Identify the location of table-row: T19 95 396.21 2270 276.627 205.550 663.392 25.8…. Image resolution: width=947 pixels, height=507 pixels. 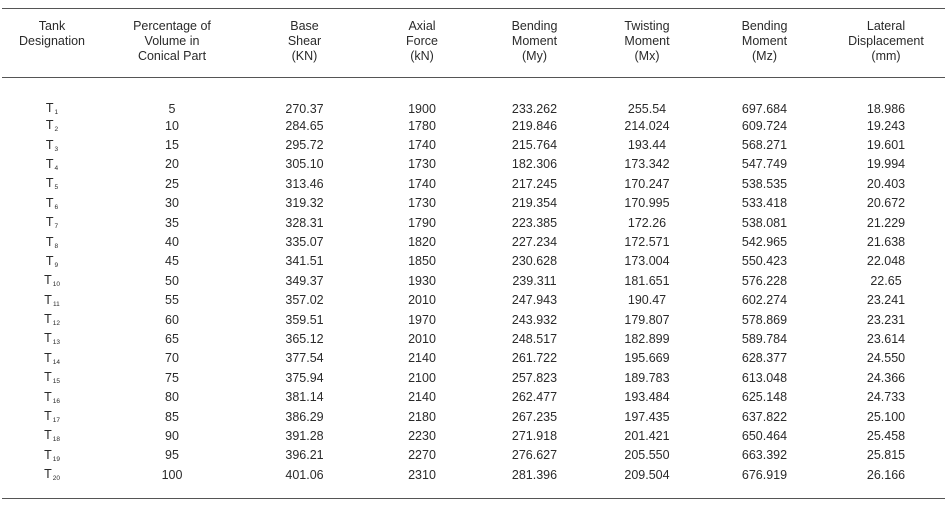
(473, 455).